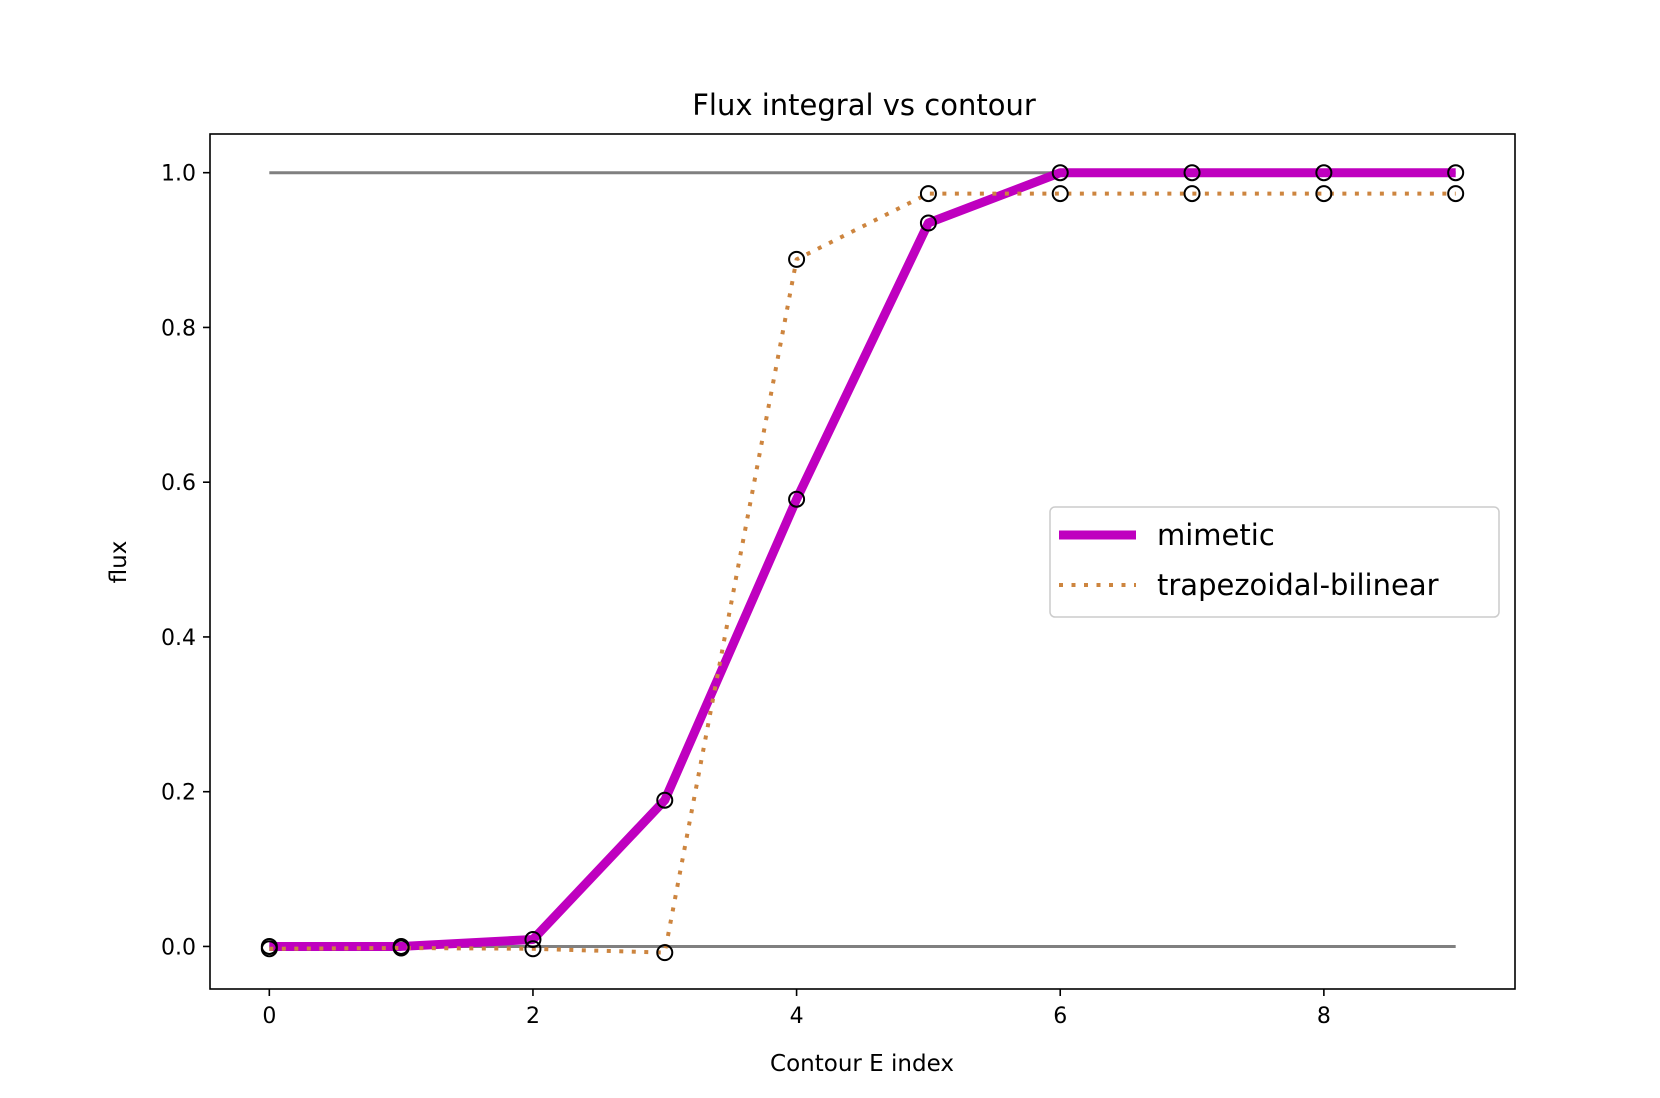  What do you see at coordinates (178, 793) in the screenshot?
I see `y-tick-label: 0.2` at bounding box center [178, 793].